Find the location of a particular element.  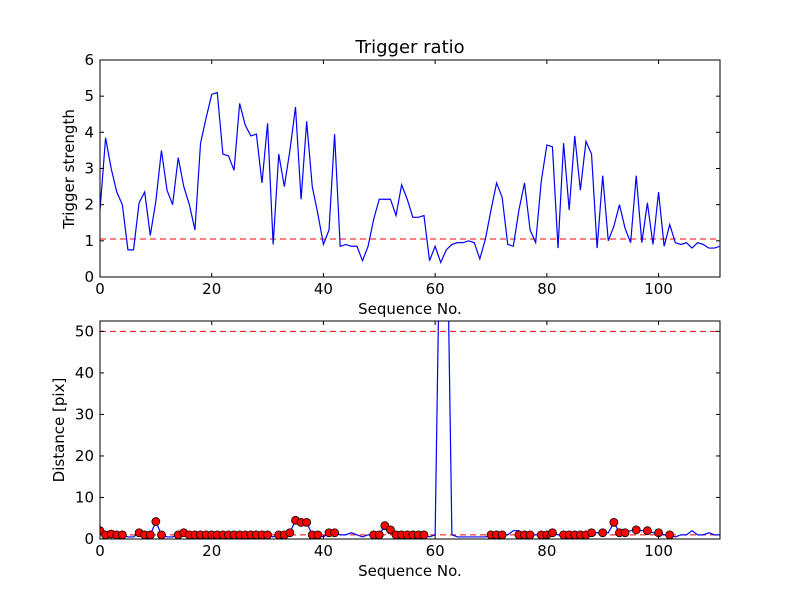

trigger-x-tick-label: 40 is located at coordinates (323, 289).